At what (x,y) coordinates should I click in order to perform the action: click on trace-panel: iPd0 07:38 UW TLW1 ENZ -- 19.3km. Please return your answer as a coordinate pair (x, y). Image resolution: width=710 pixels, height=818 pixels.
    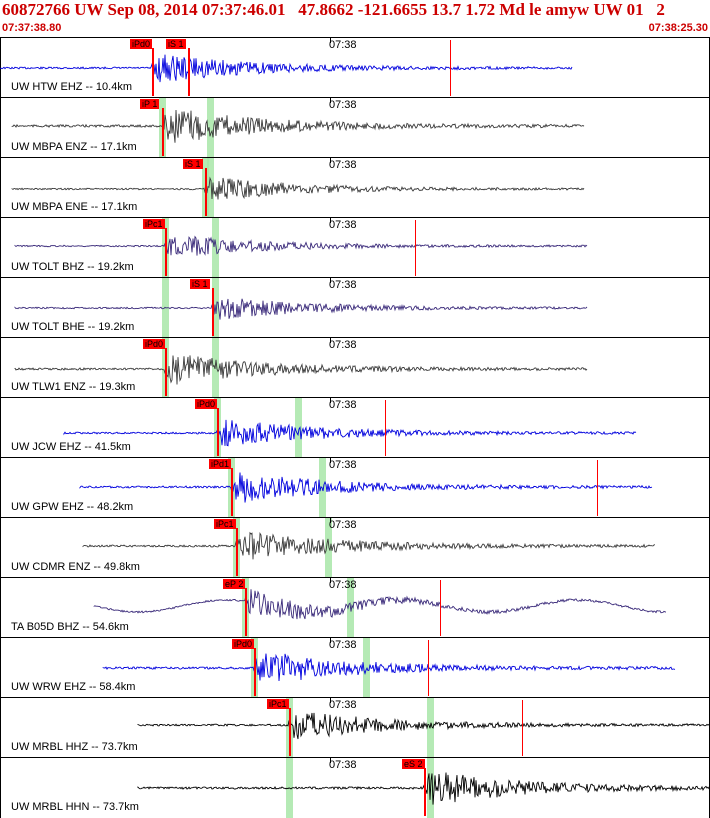
    Looking at the image, I should click on (355, 367).